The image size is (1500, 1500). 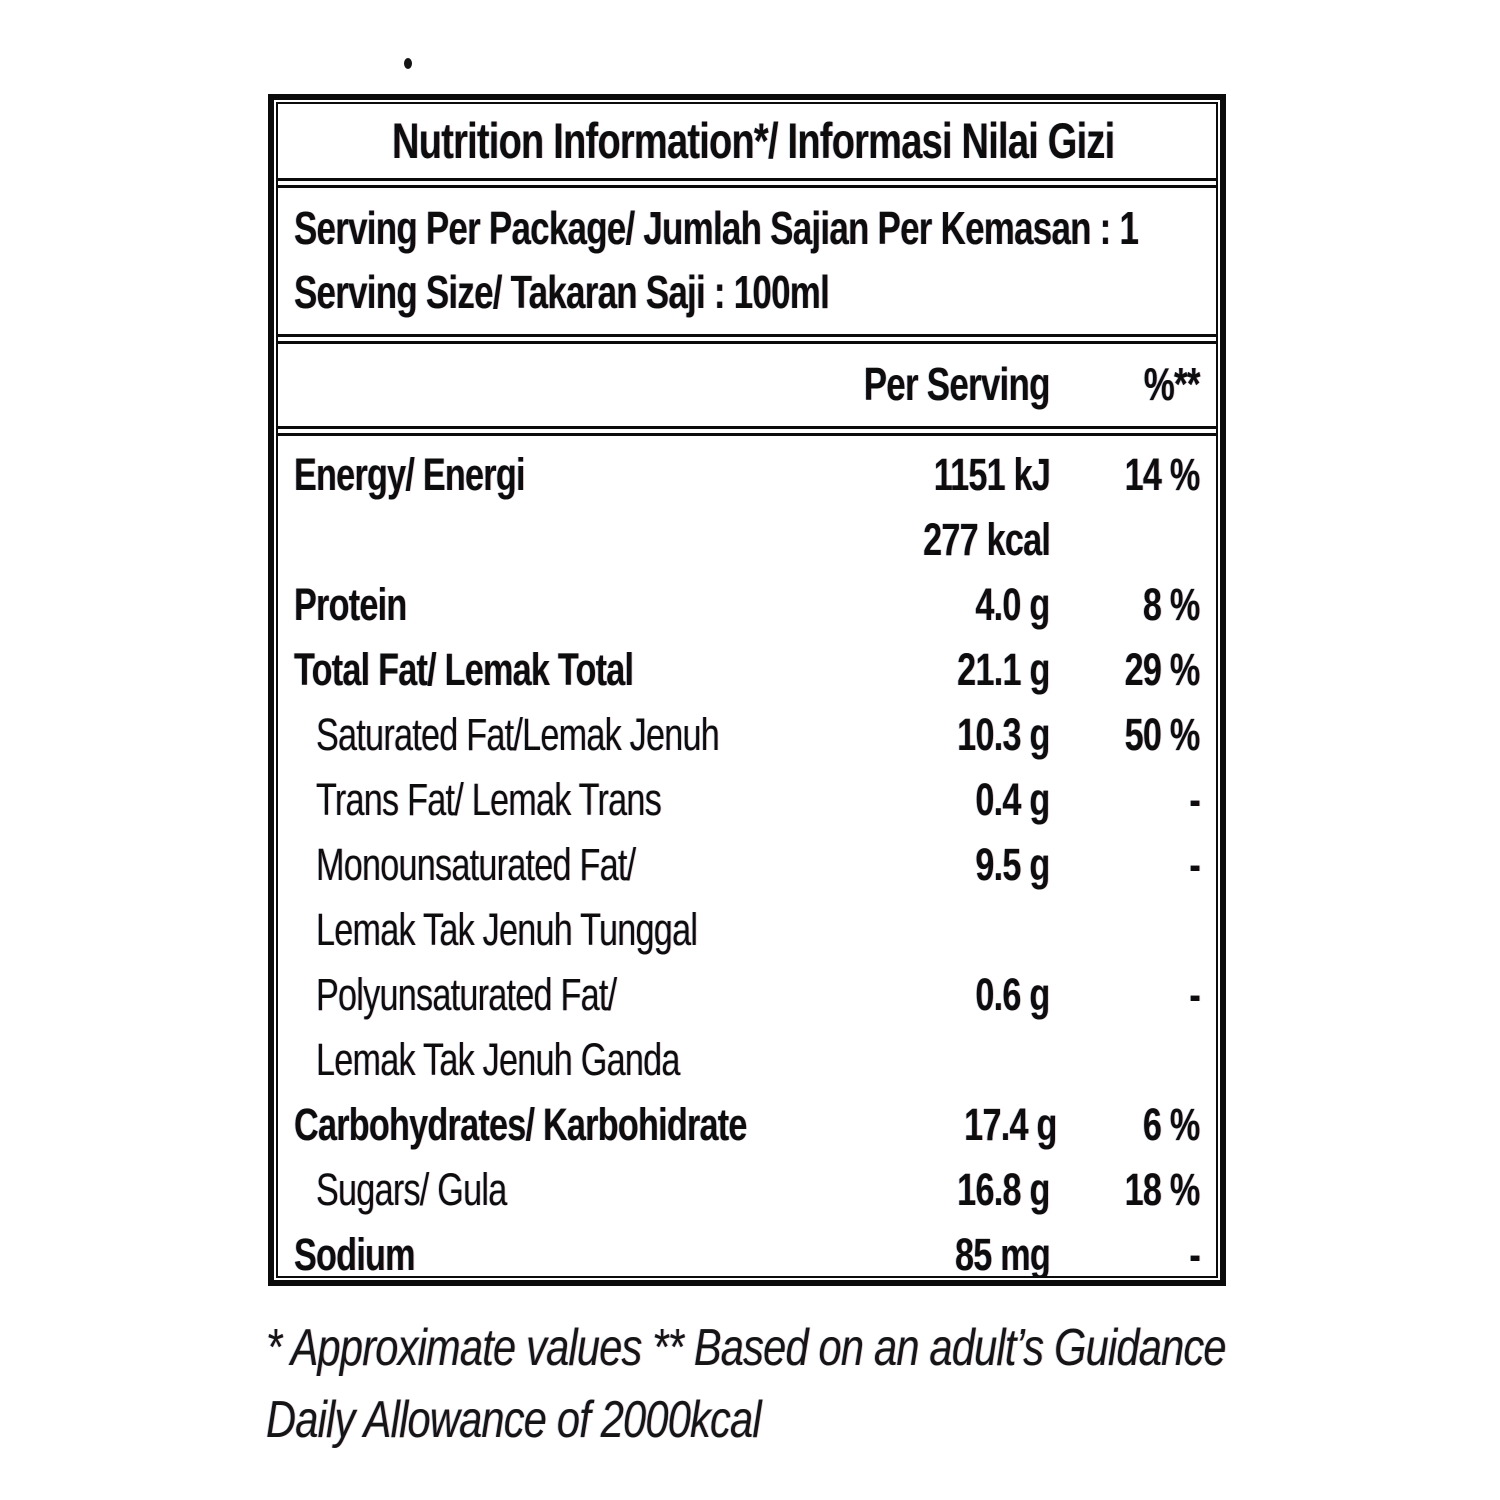 I want to click on column-header-row: Per Serving %**, so click(x=747, y=385).